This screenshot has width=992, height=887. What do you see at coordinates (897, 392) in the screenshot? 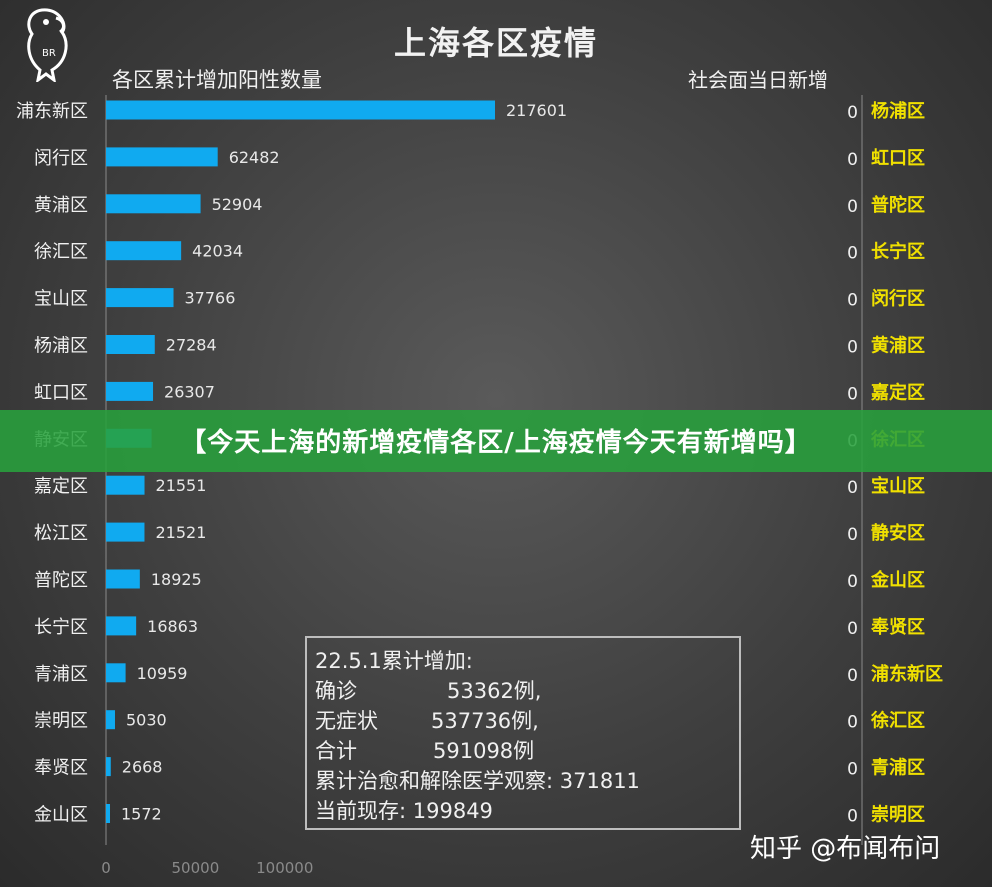
I see `right-category-label: 嘉定区` at bounding box center [897, 392].